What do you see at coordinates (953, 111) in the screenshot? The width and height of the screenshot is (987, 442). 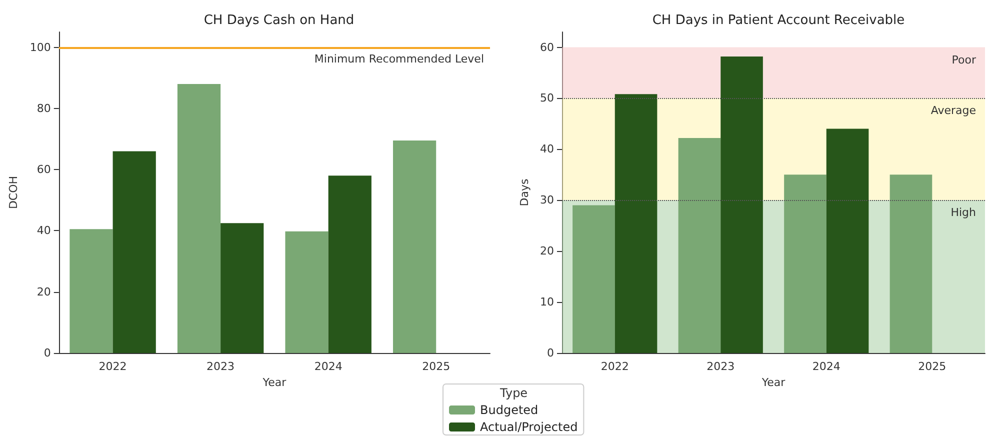 I see `band-label: Average` at bounding box center [953, 111].